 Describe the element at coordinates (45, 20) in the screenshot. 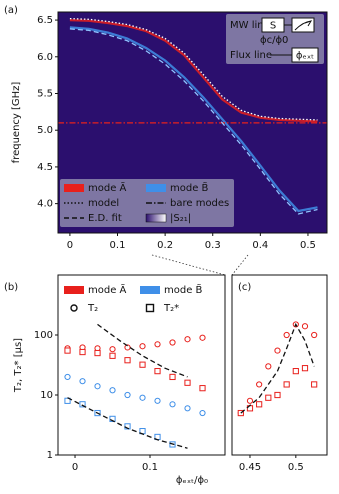

I see `y-tick-label: 6.5` at that location.